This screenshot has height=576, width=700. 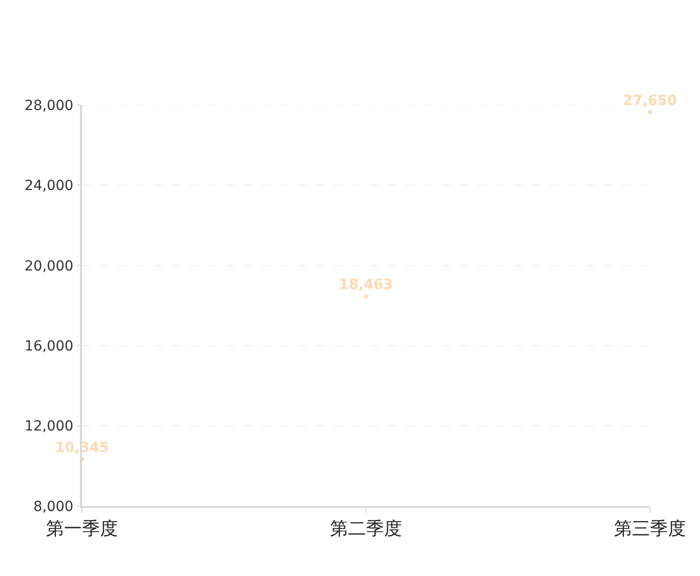 I want to click on y-tick-label: 28,000, so click(x=49, y=106).